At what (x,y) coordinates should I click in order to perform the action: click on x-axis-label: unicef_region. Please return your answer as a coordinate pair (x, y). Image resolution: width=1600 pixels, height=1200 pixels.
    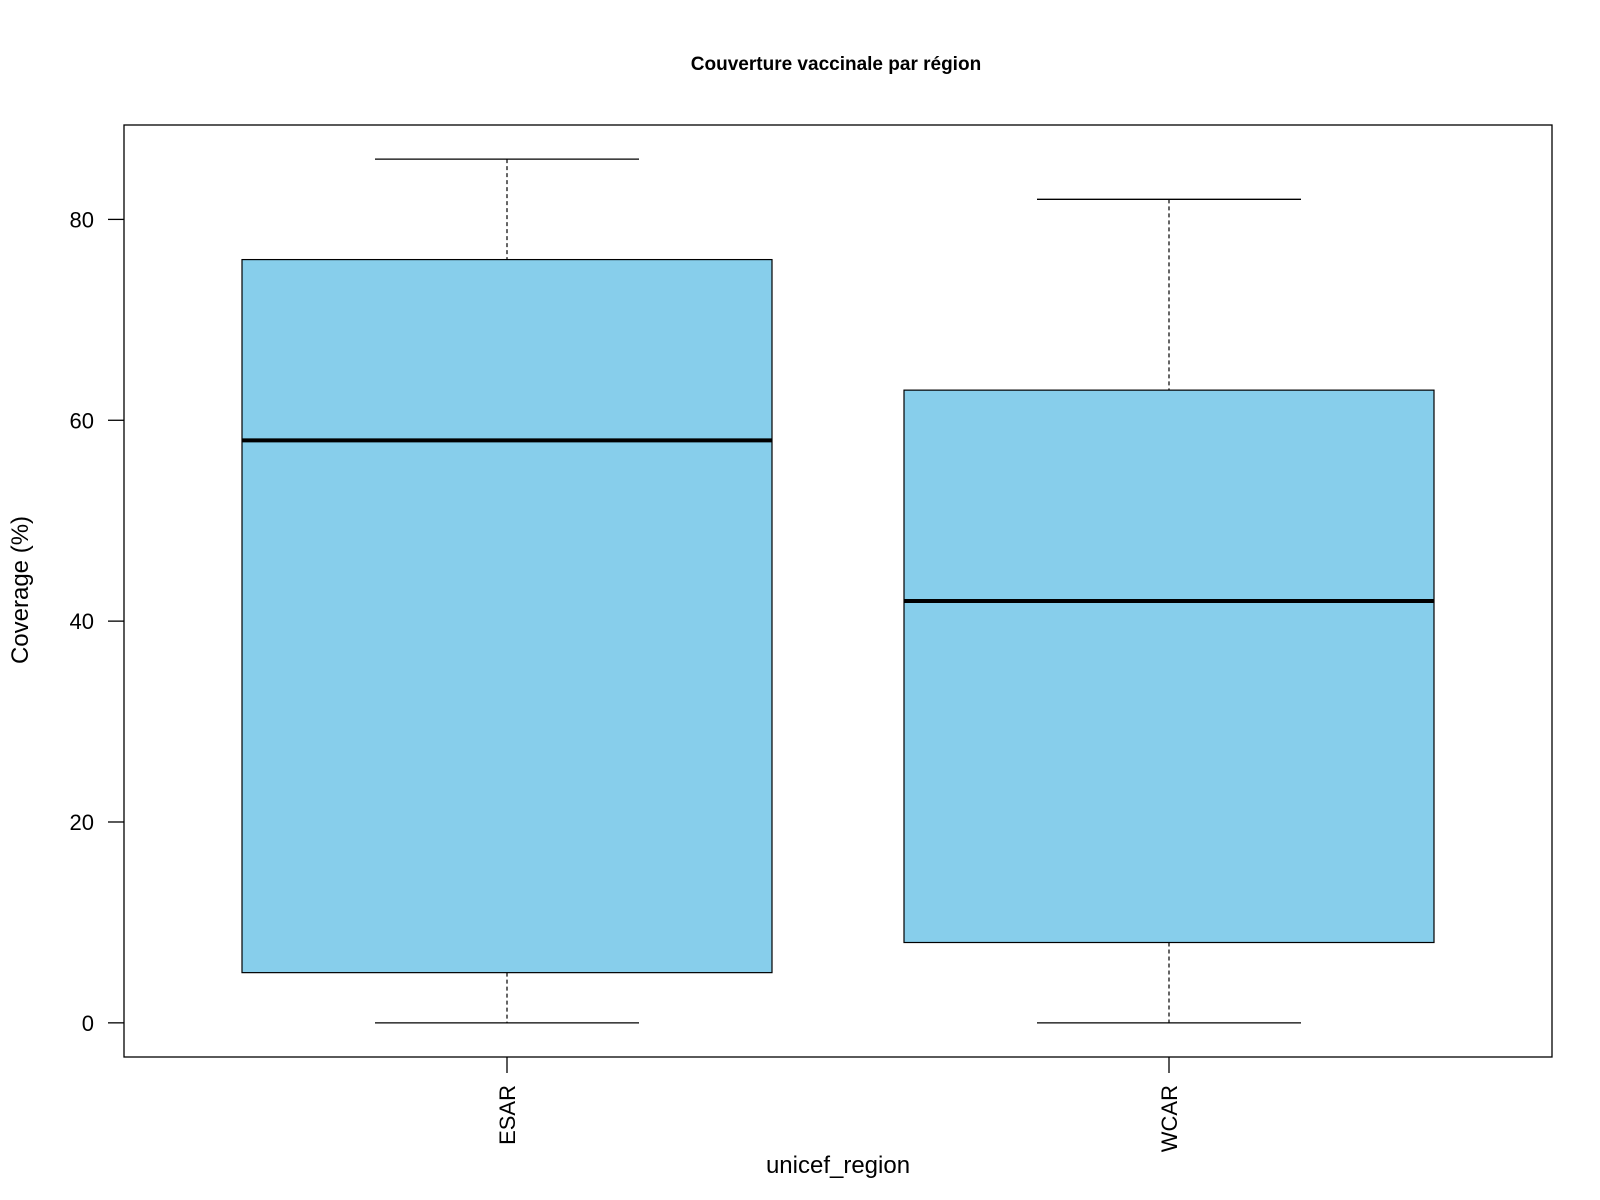
    Looking at the image, I should click on (838, 1165).